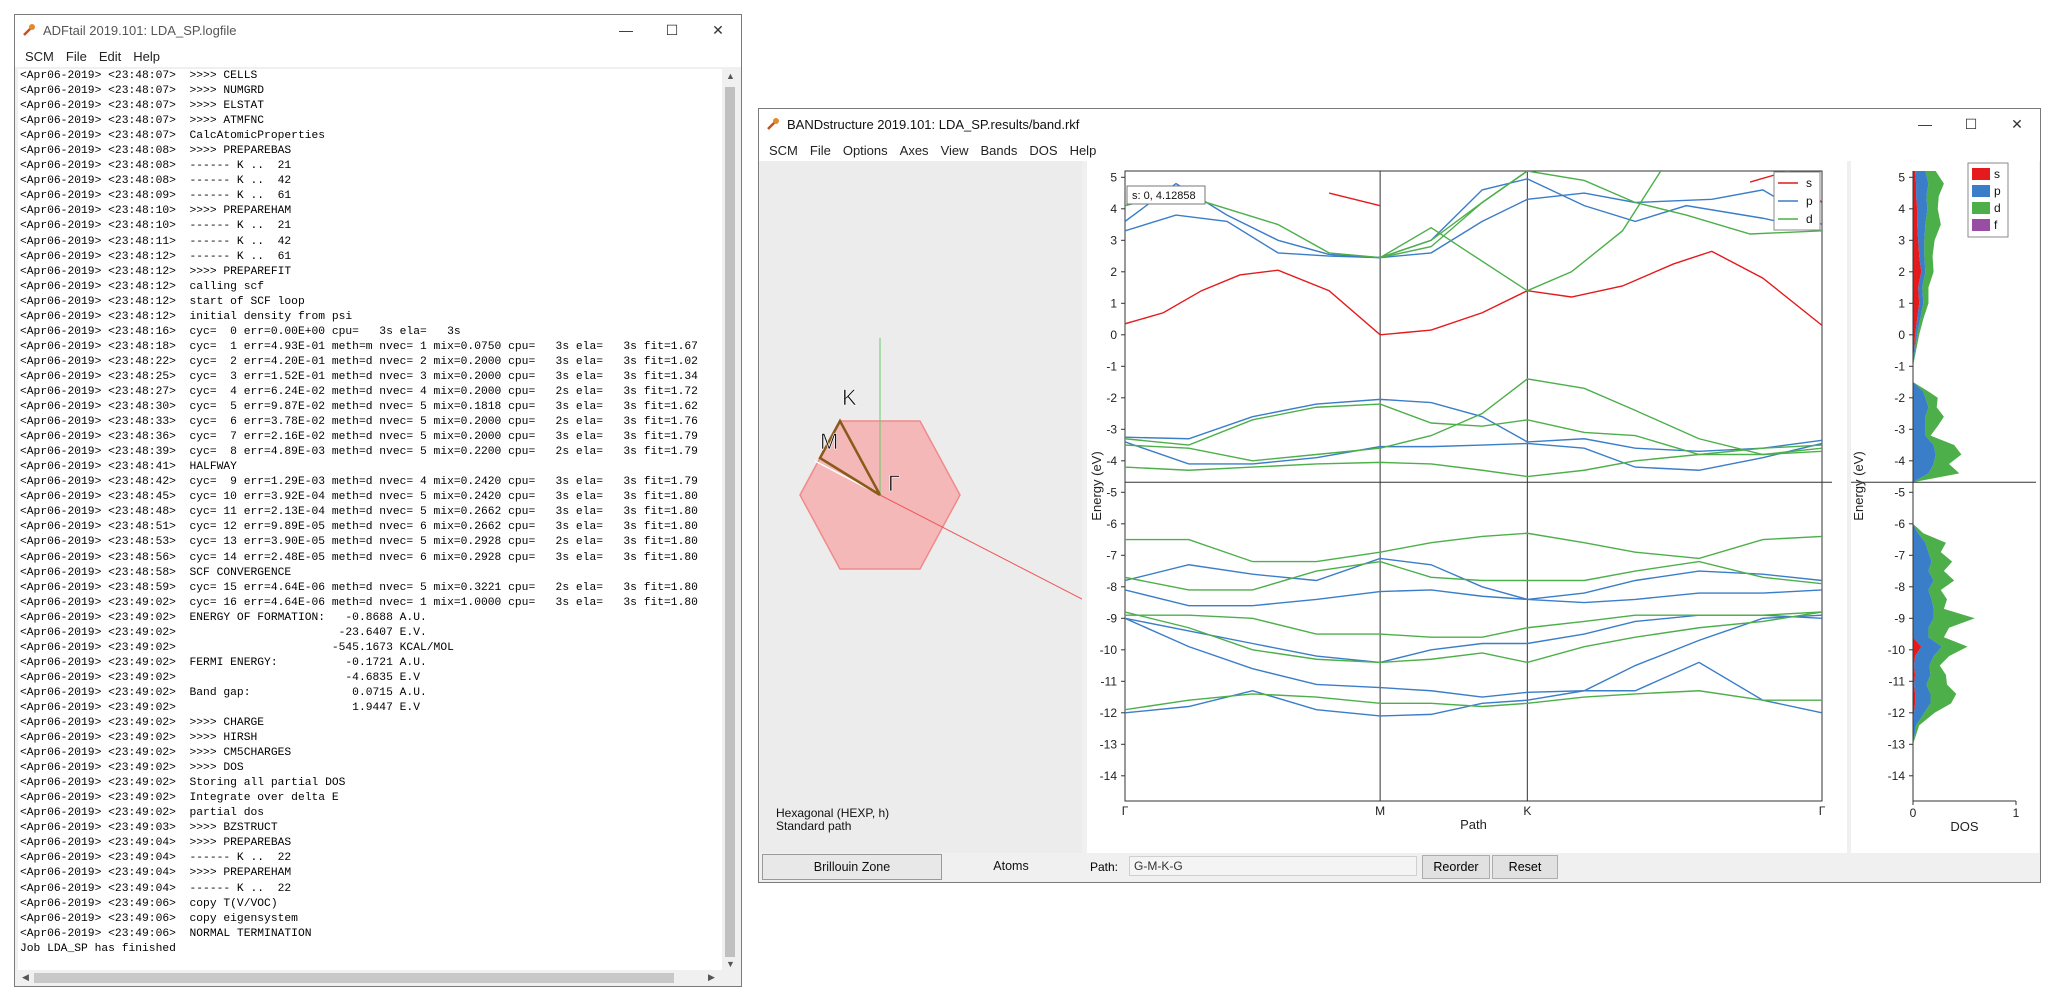 The image size is (2061, 999). I want to click on log-line: <Apr06-2019> <23:48:08> ------ K .. 42, so click(156, 181).